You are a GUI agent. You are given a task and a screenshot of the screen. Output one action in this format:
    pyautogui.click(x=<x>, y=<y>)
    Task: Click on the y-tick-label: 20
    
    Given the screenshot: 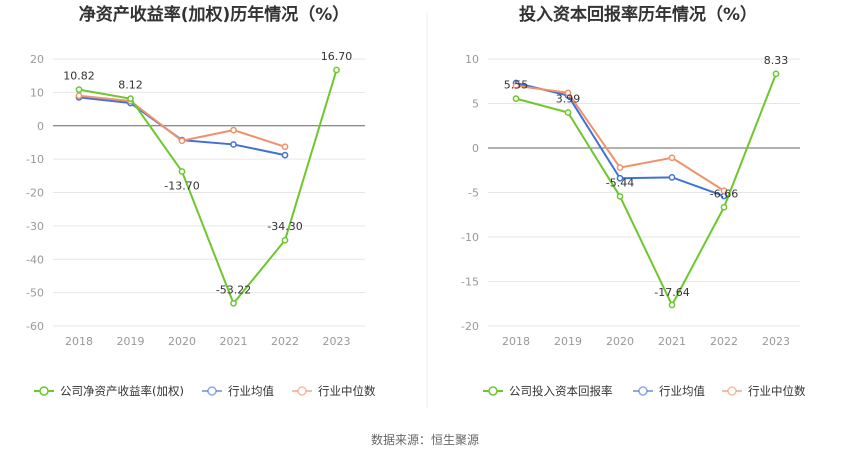 What is the action you would take?
    pyautogui.click(x=37, y=59)
    